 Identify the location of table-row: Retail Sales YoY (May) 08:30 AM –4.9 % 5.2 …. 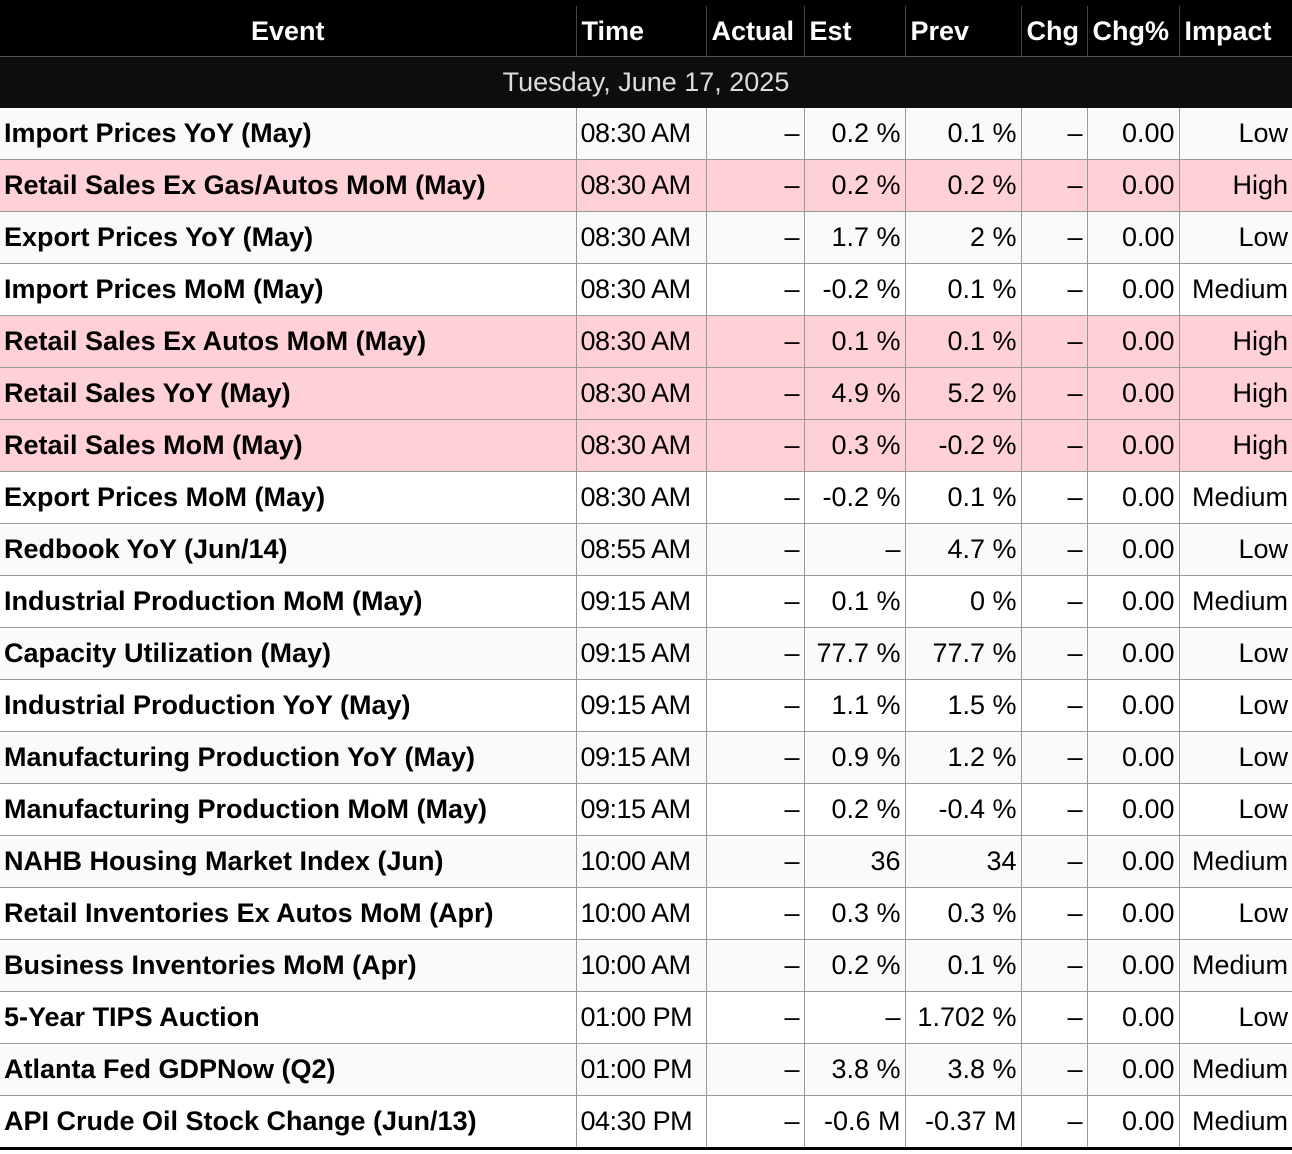
(646, 393).